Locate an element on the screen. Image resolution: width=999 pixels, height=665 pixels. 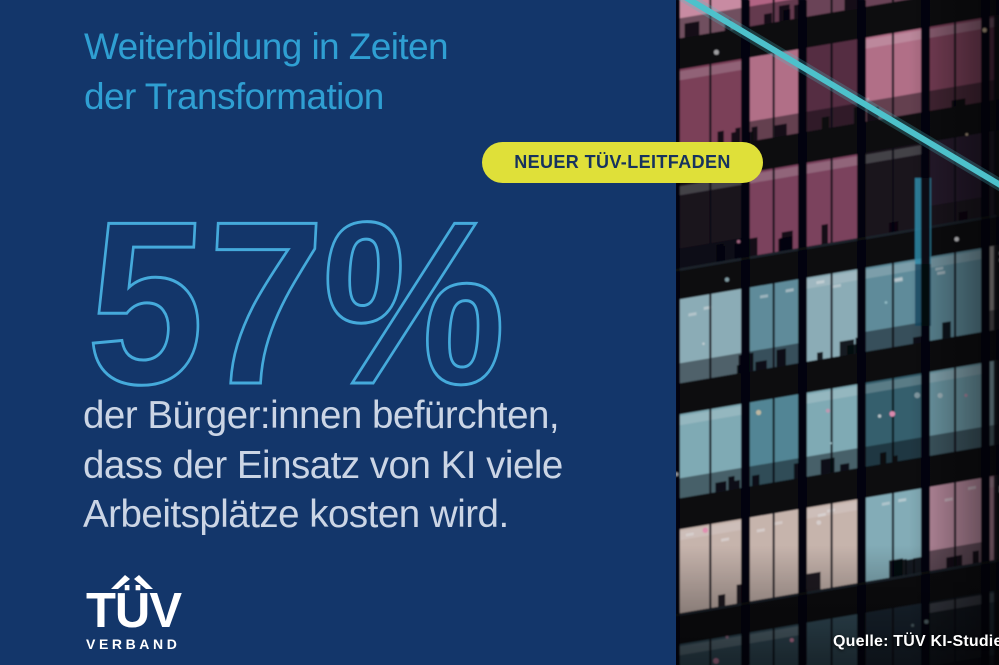
stat-description-line1: der Bürger:innen befürchten, is located at coordinates (321, 415).